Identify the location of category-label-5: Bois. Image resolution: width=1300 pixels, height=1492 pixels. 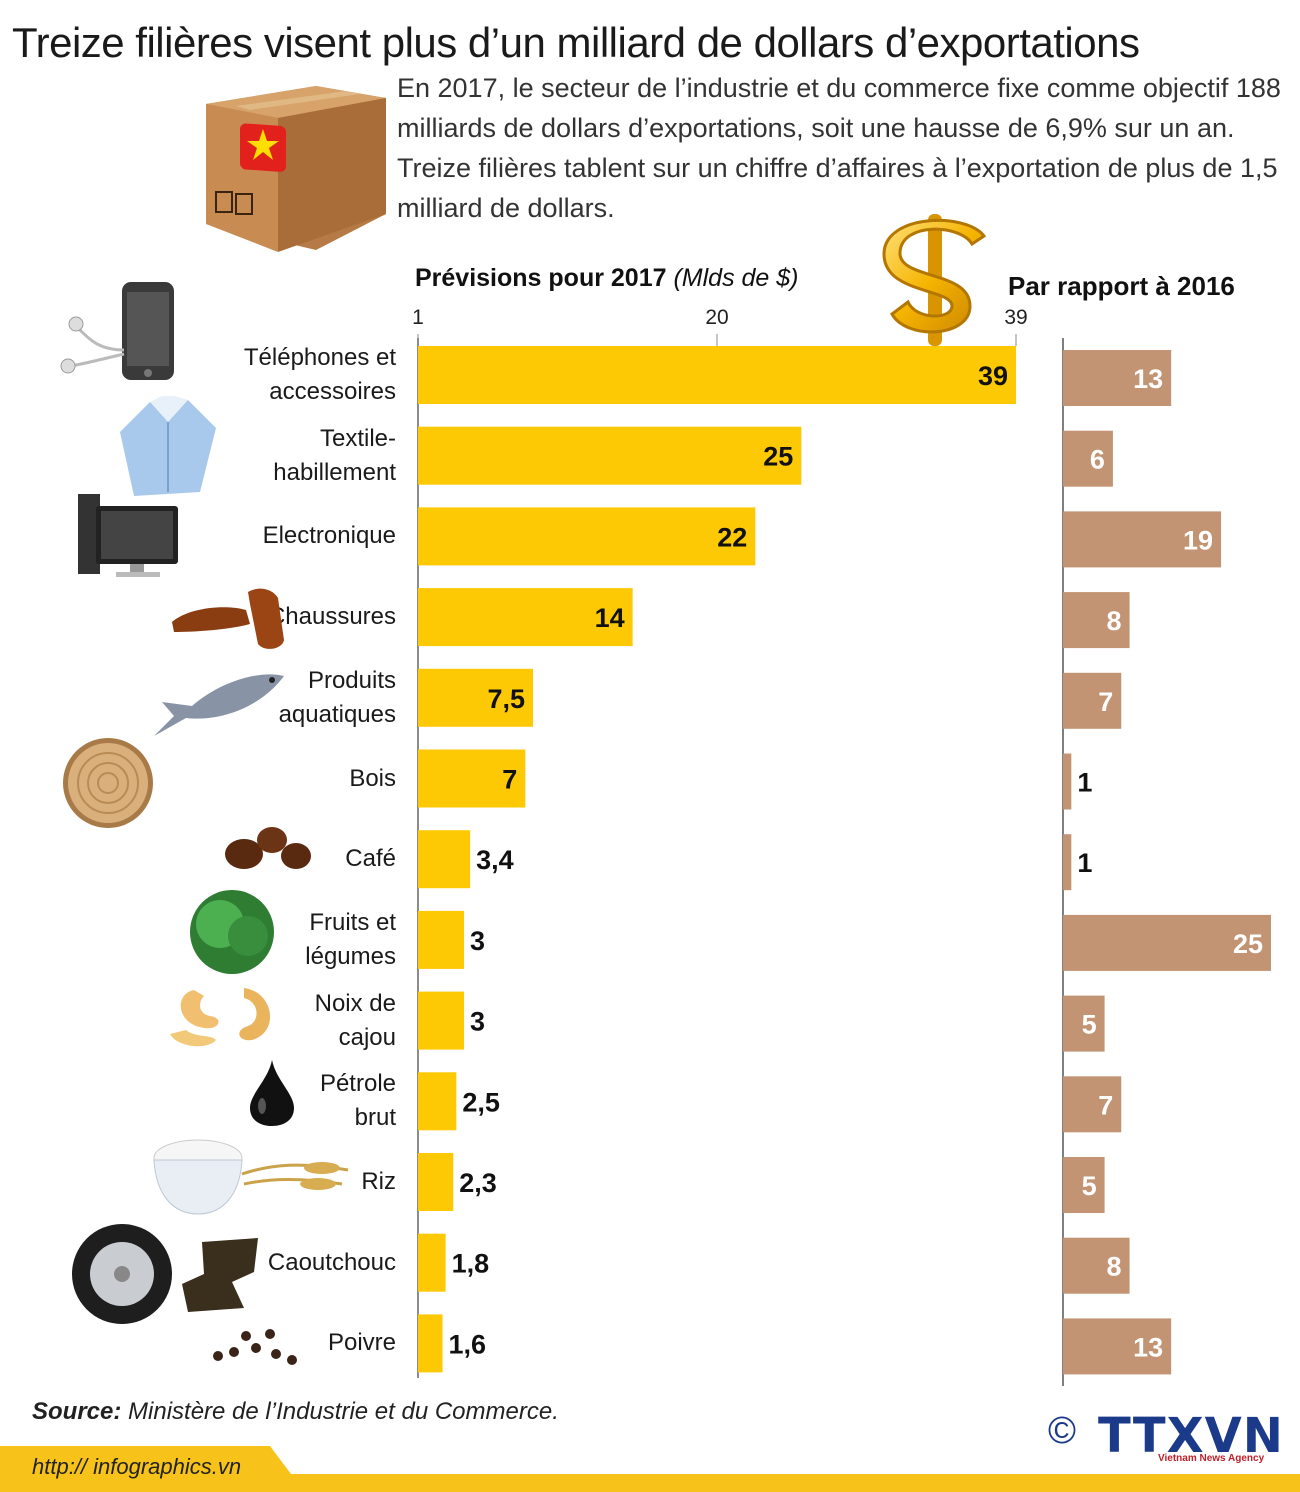
(372, 778).